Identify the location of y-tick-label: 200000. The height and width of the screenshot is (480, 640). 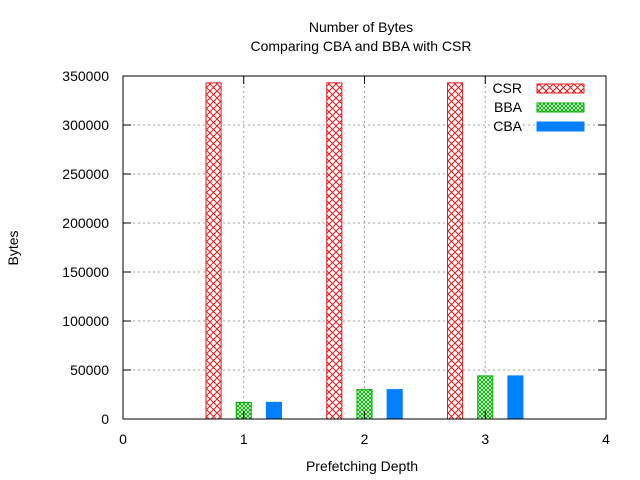
(85, 223).